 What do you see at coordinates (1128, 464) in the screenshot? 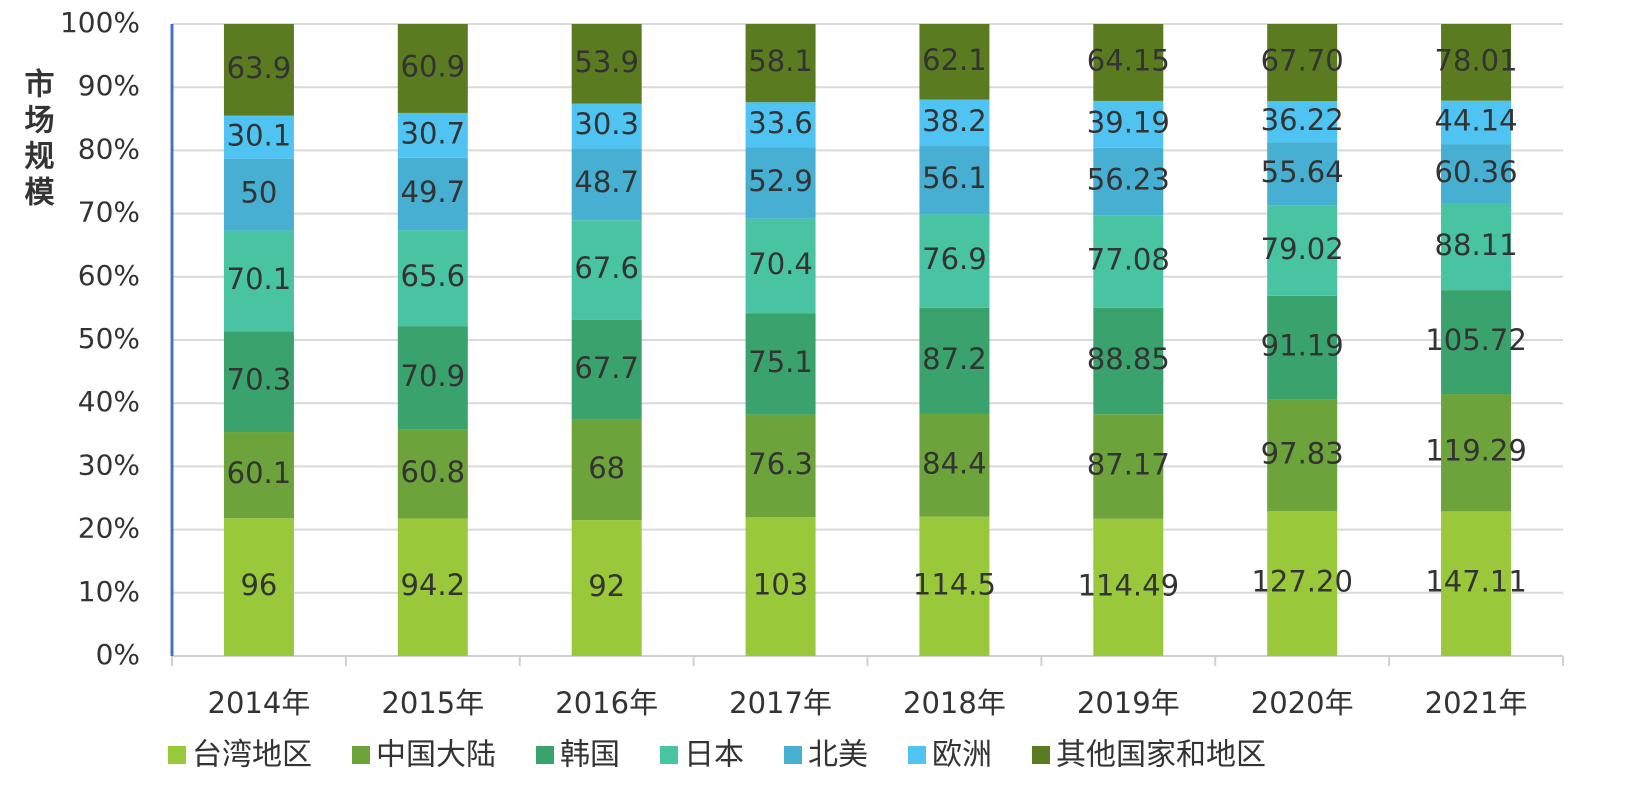
I see `data-label: 87.17` at bounding box center [1128, 464].